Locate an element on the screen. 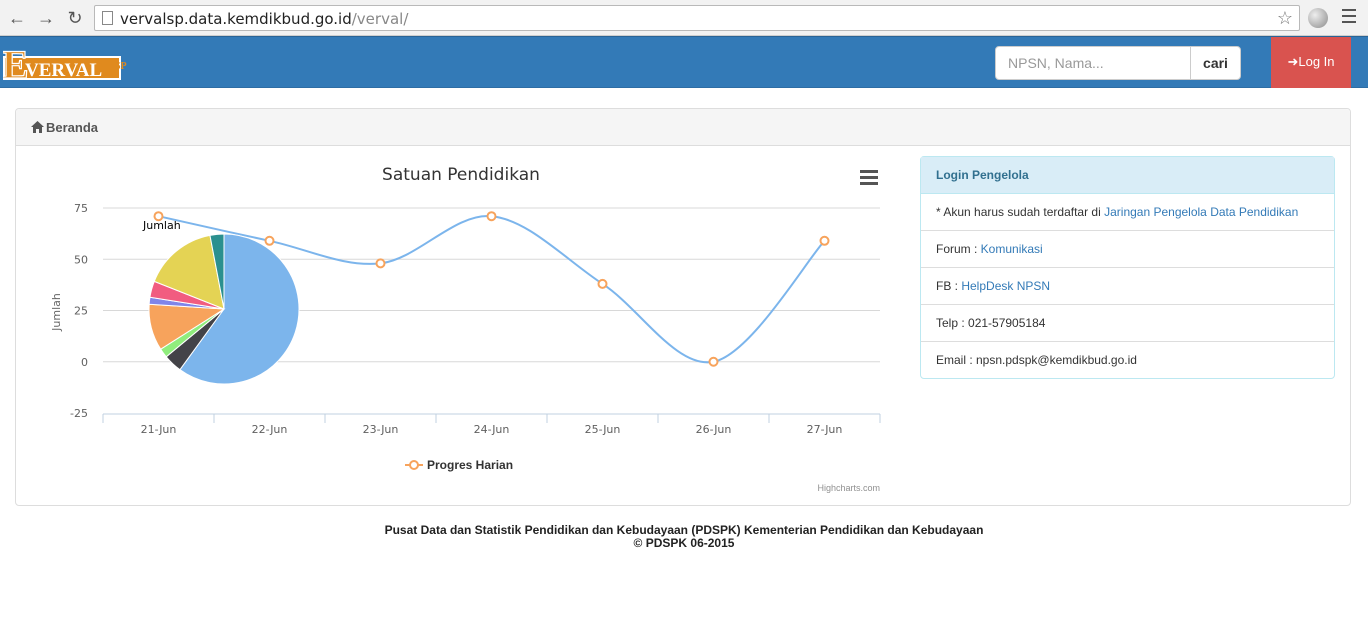 The width and height of the screenshot is (1368, 634). breadcrumb: Beranda is located at coordinates (683, 127).